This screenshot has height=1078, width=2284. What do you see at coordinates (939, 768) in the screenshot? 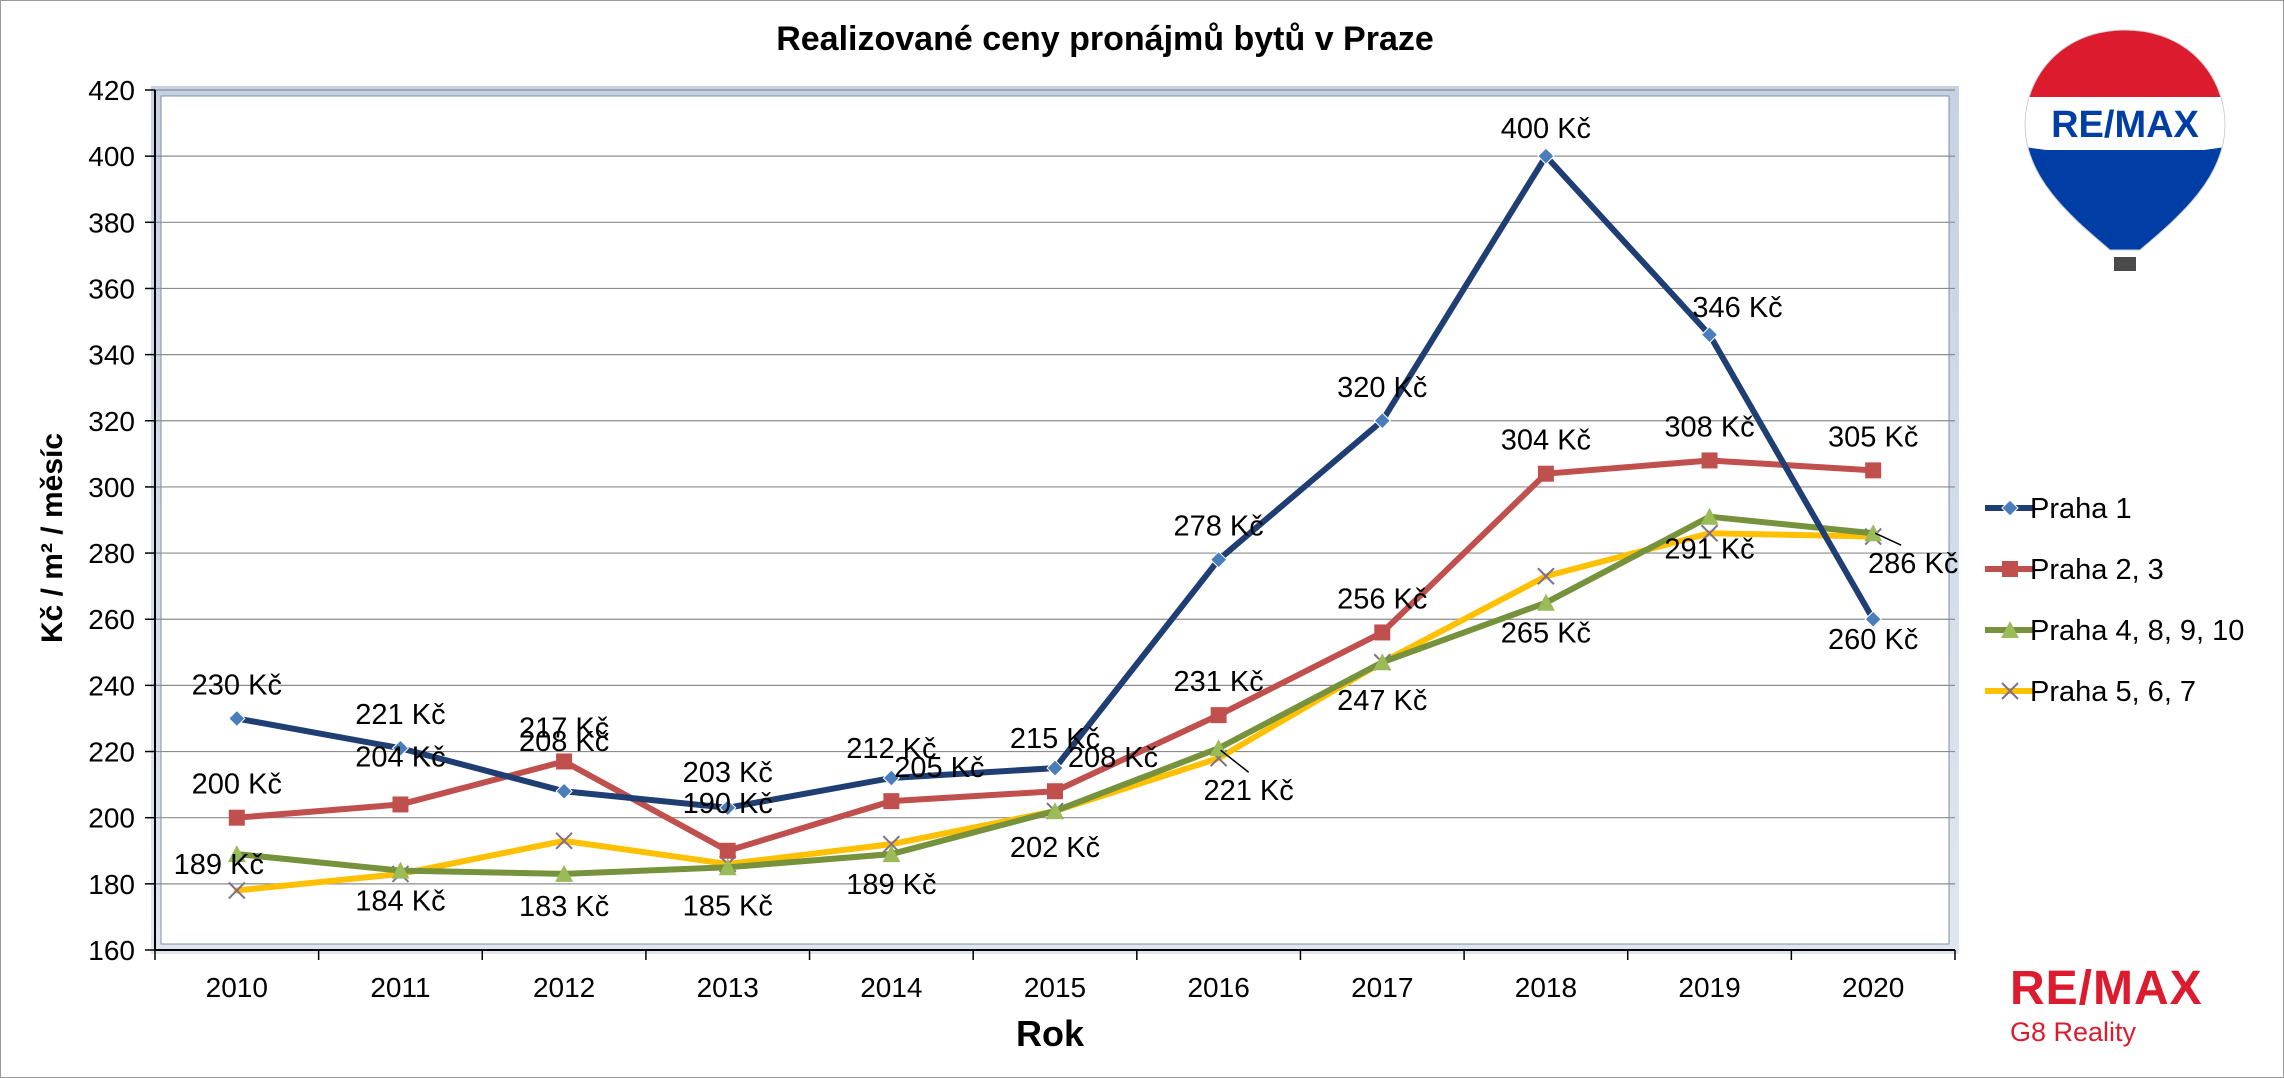
I see `data-label: 205 Kč` at bounding box center [939, 768].